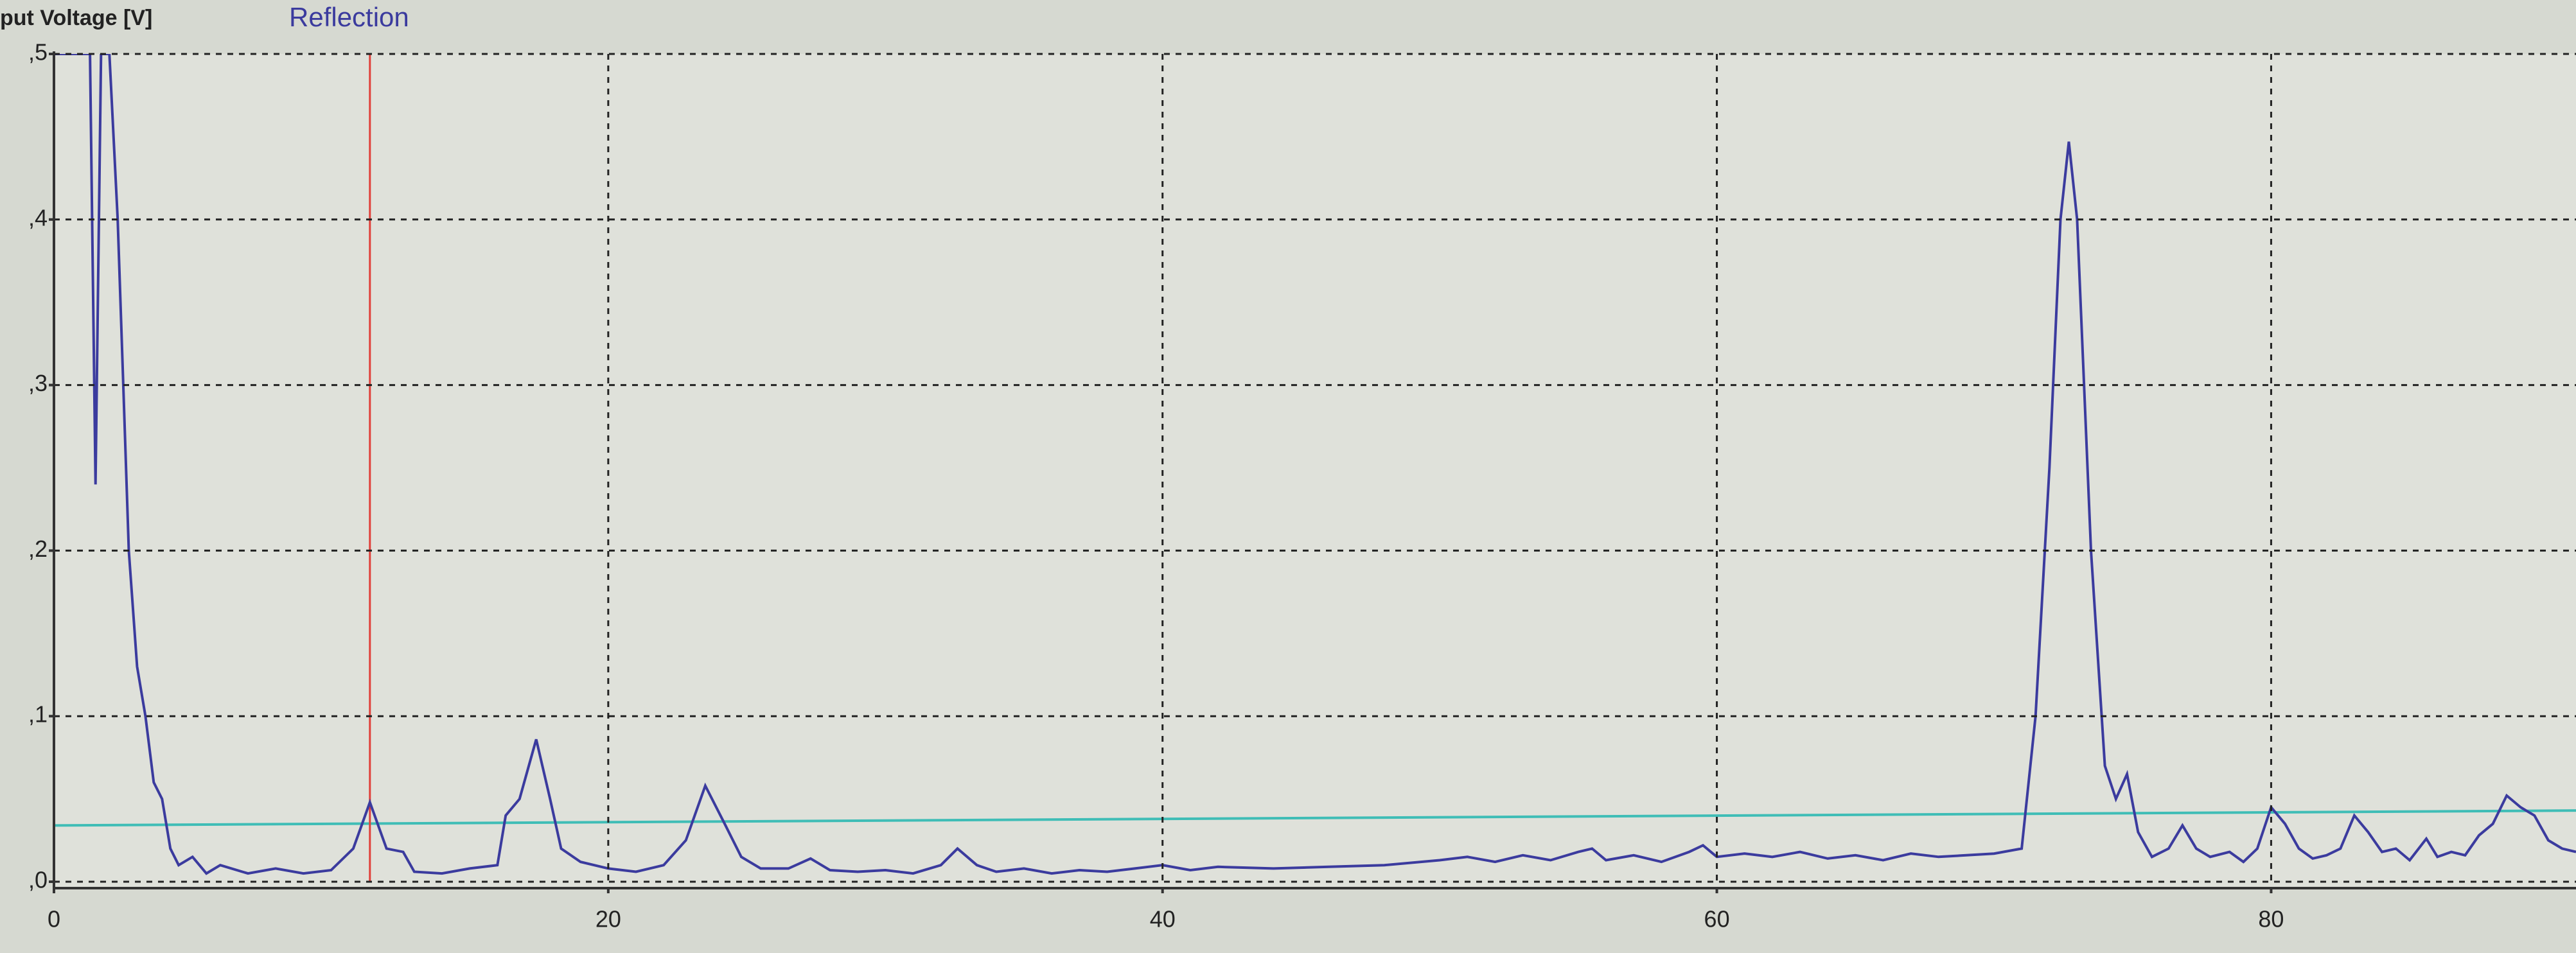  What do you see at coordinates (54, 919) in the screenshot?
I see `x-tick-label: 0` at bounding box center [54, 919].